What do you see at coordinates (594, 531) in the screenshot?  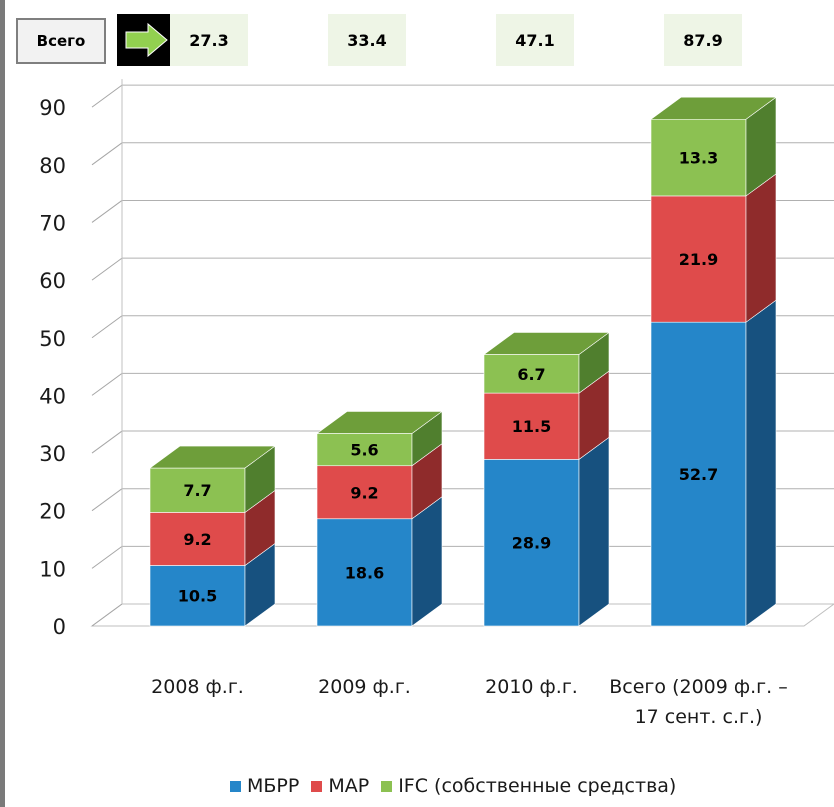 I see `bar-side-мбрр-2` at bounding box center [594, 531].